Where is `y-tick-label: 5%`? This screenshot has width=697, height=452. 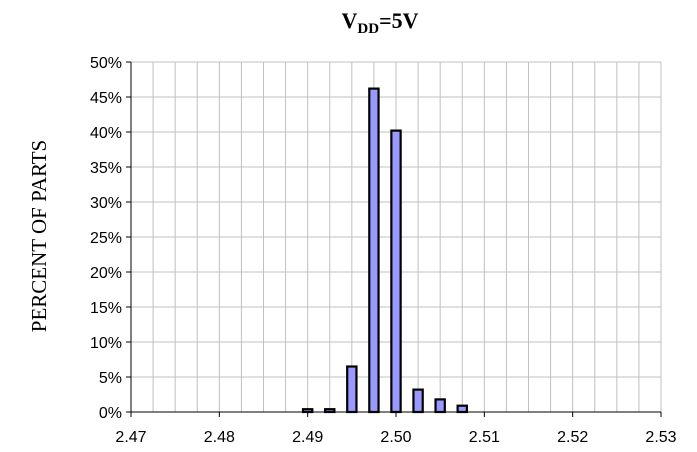 y-tick-label: 5% is located at coordinates (110, 378).